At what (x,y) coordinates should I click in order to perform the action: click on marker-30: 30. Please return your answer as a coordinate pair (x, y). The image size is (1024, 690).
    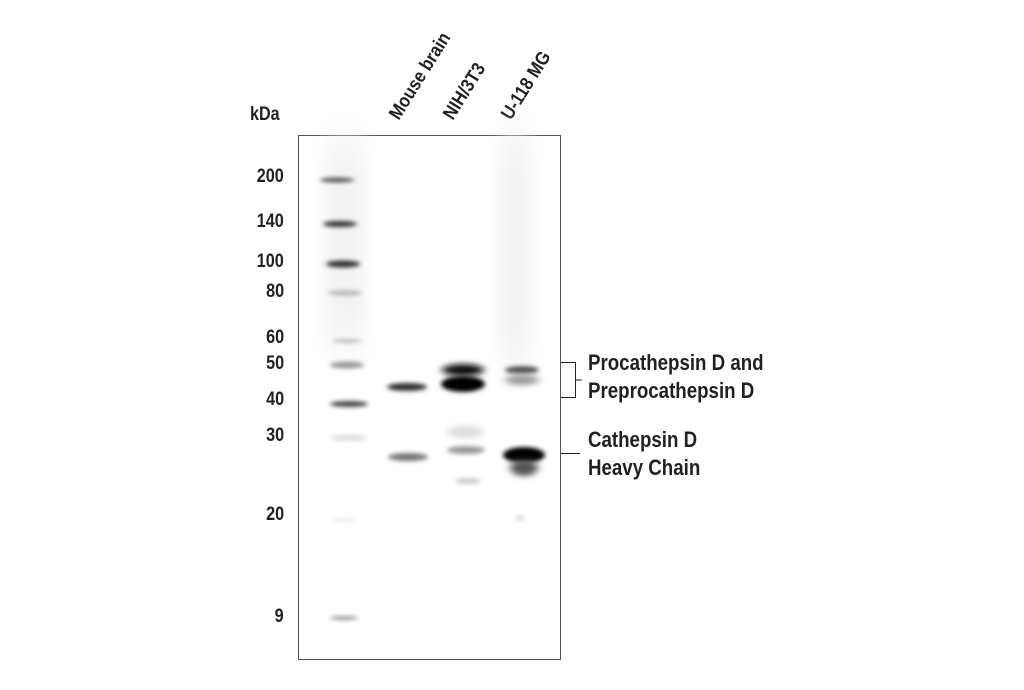
    Looking at the image, I should click on (275, 435).